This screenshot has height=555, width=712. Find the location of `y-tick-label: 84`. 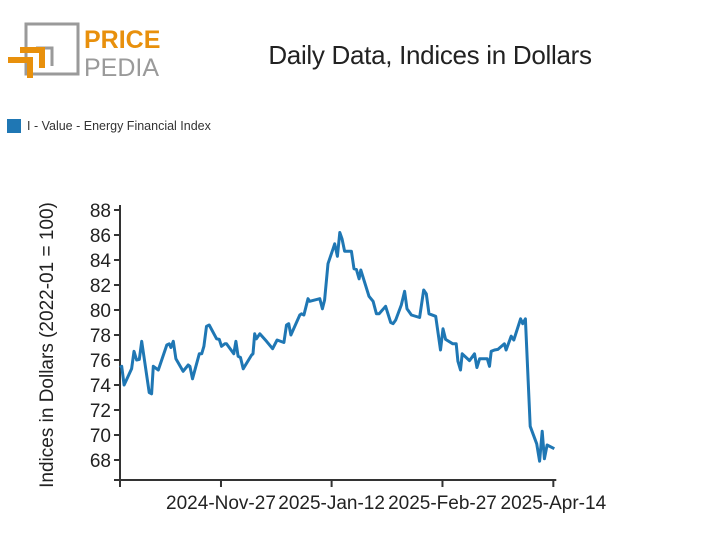

y-tick-label: 84 is located at coordinates (101, 261).